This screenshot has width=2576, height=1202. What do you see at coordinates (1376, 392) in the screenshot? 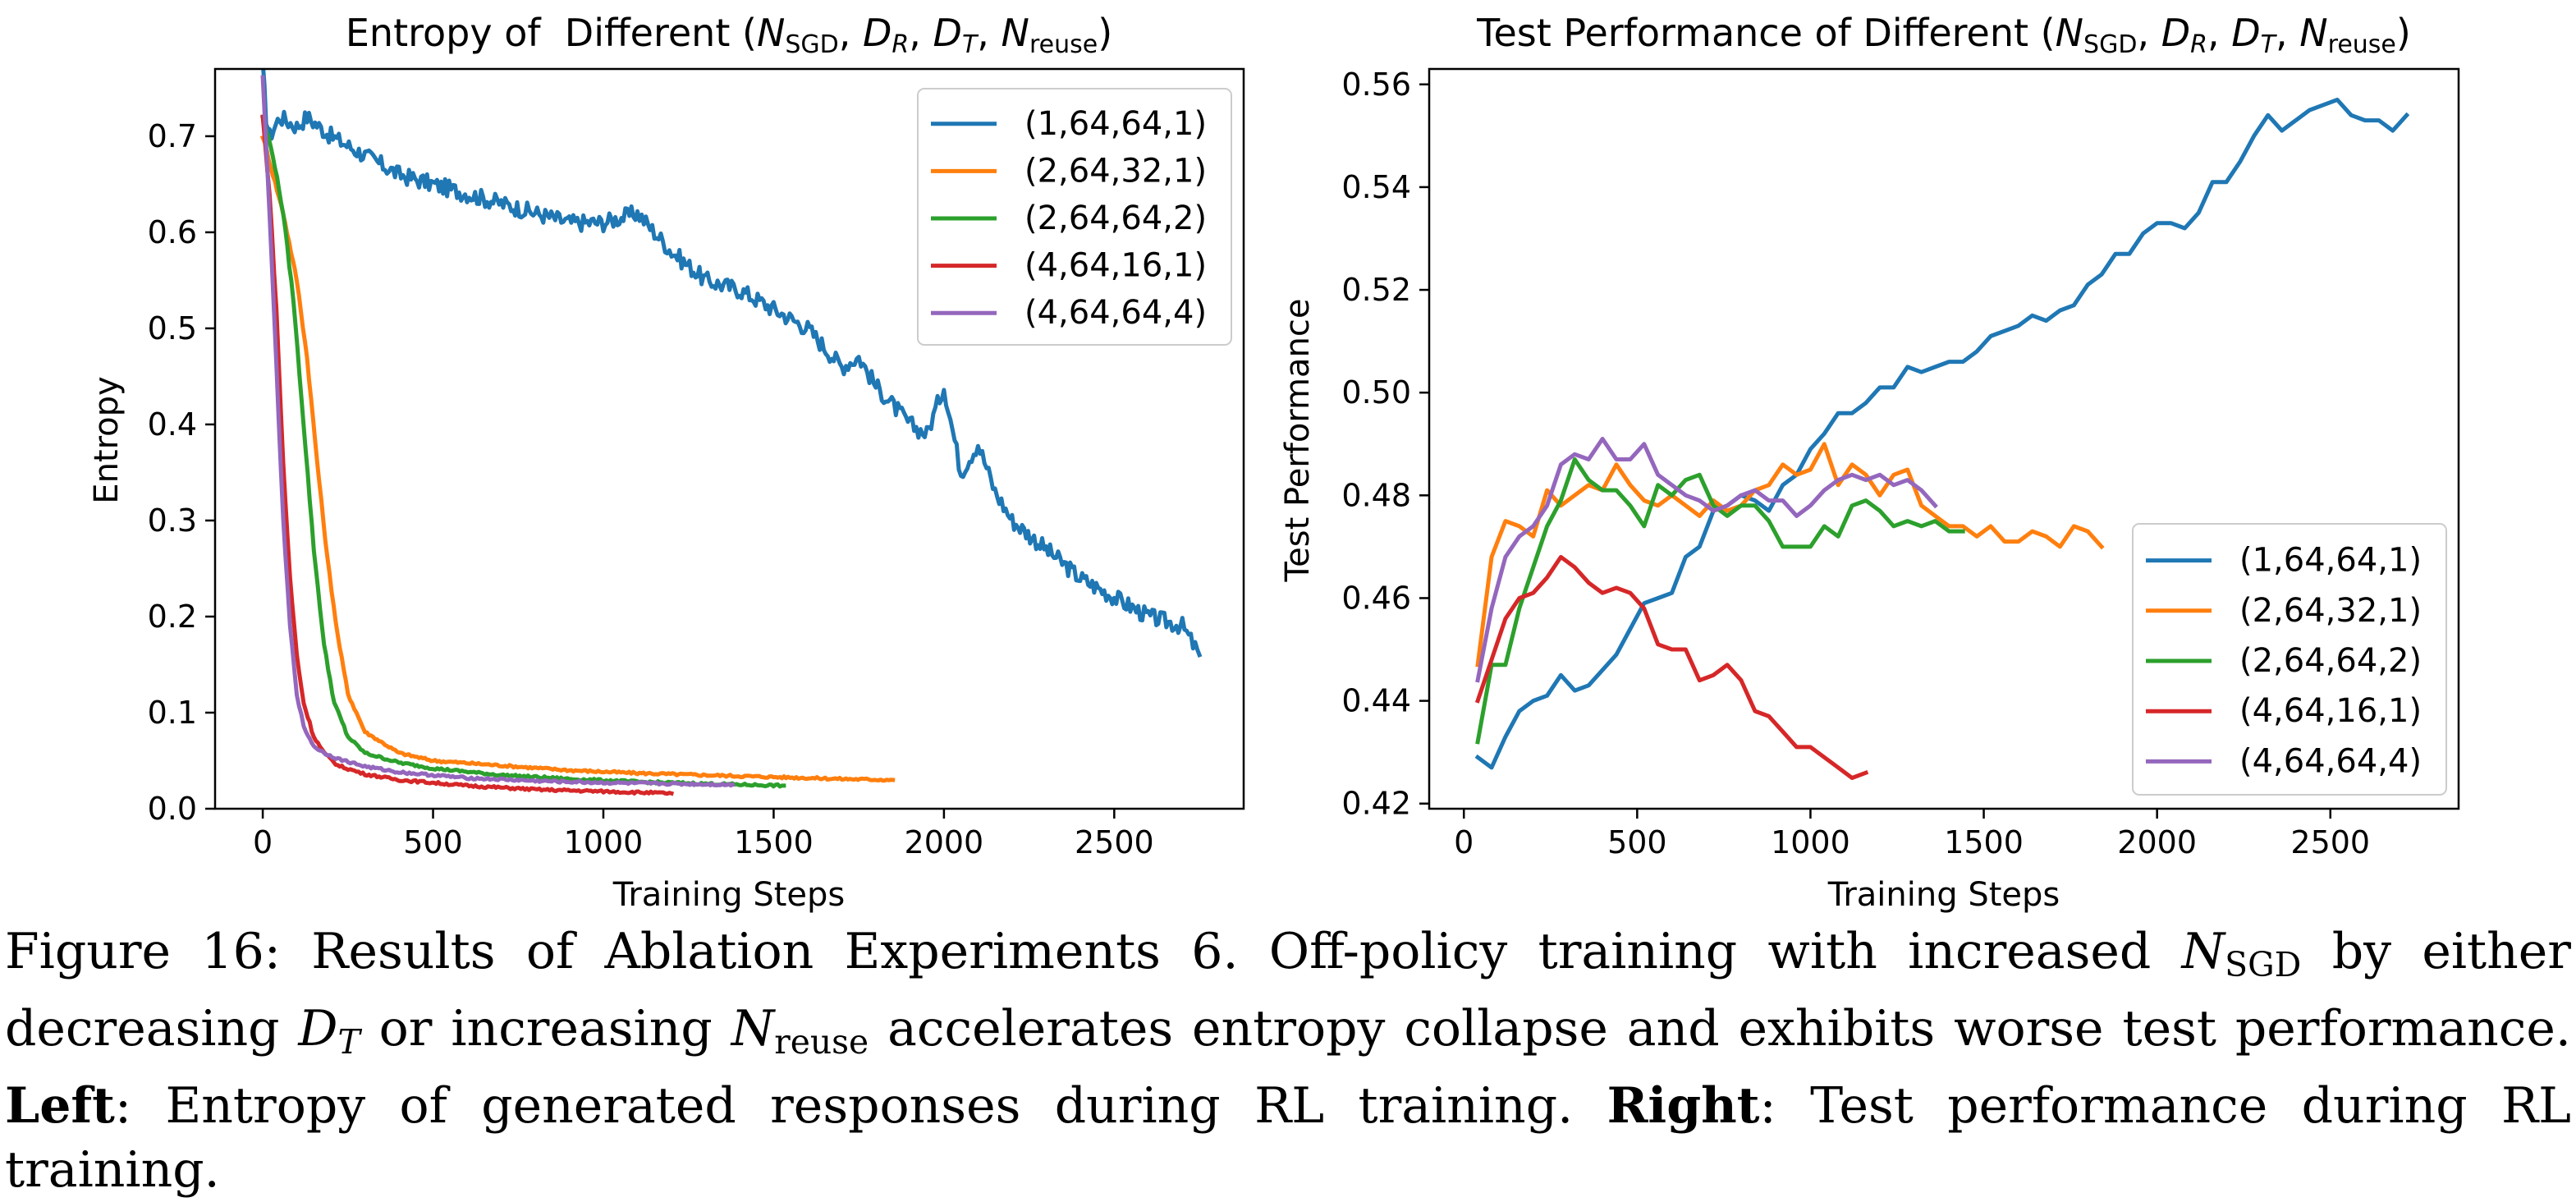
I see `y-tick-label: 0.50` at bounding box center [1376, 392].